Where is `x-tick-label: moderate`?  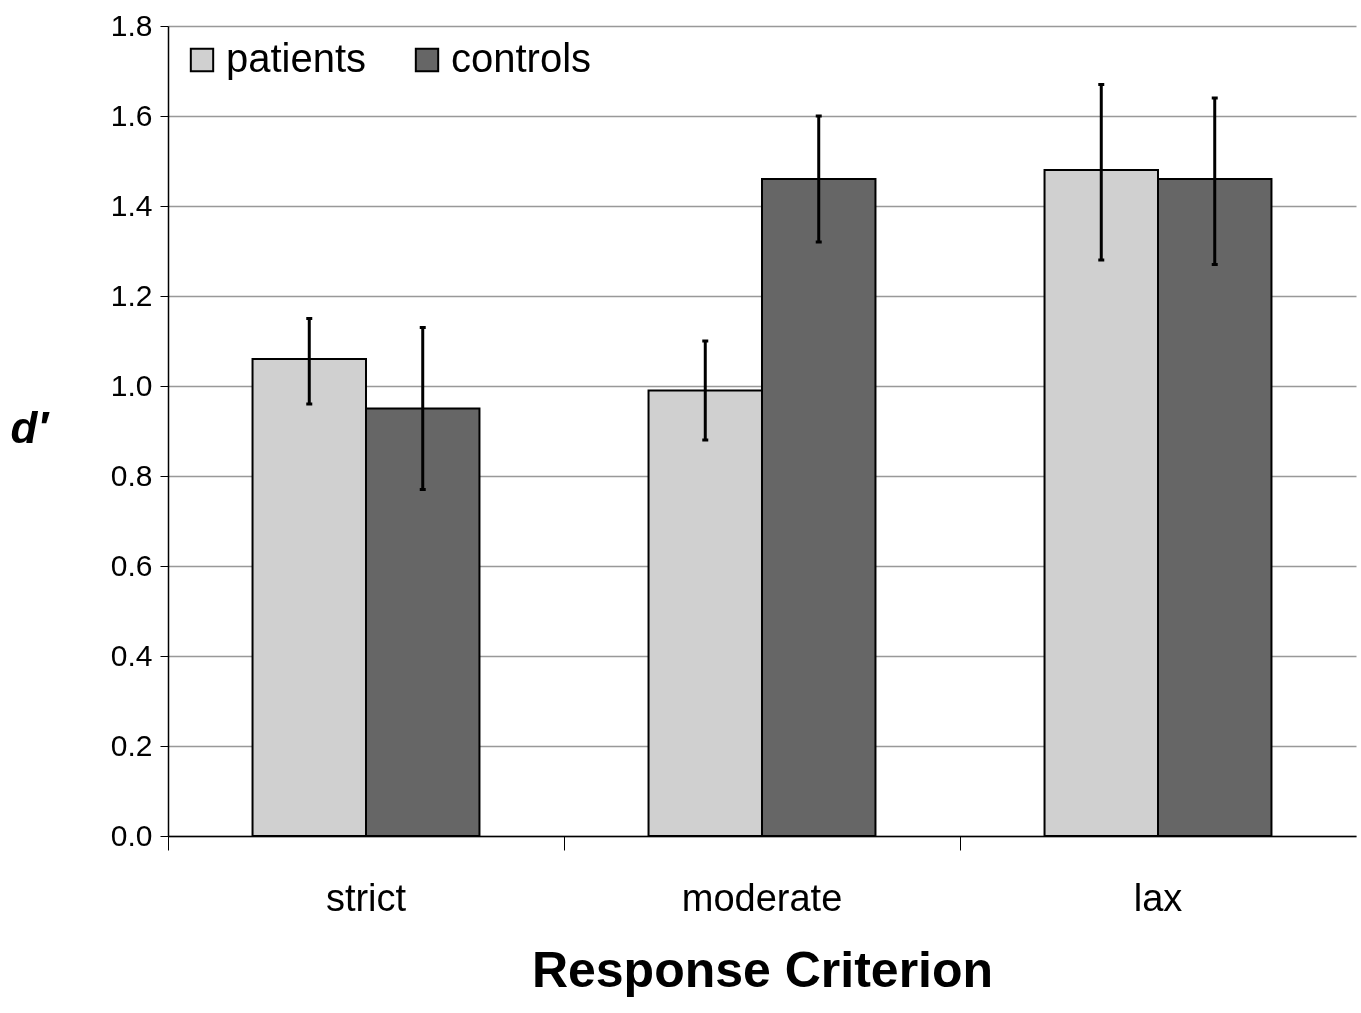
x-tick-label: moderate is located at coordinates (762, 897).